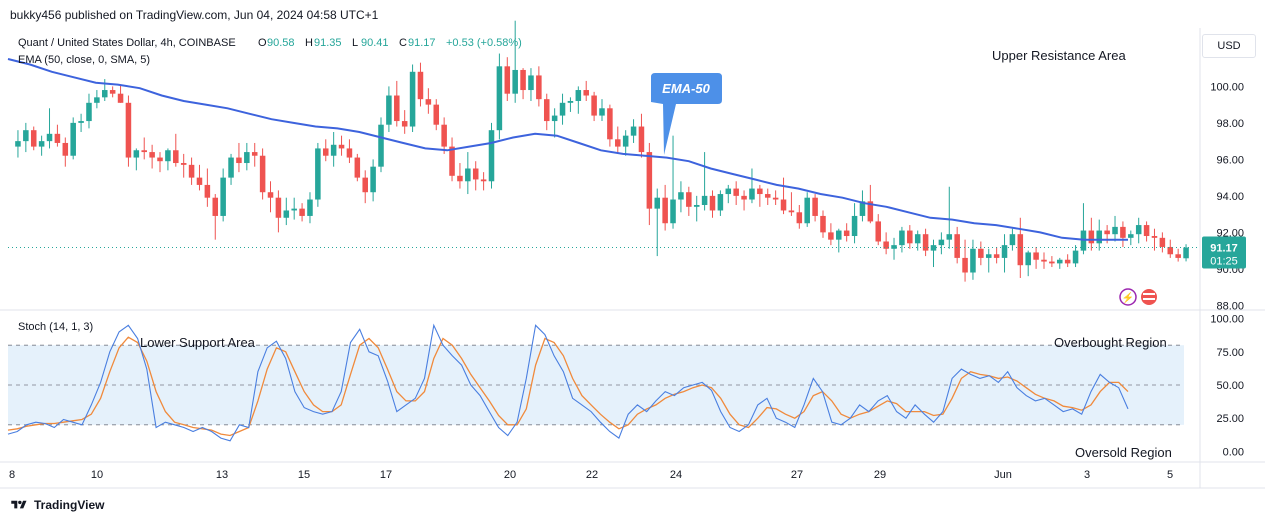  What do you see at coordinates (1227, 320) in the screenshot?
I see `stoch-tick-label: 100.00` at bounding box center [1227, 320].